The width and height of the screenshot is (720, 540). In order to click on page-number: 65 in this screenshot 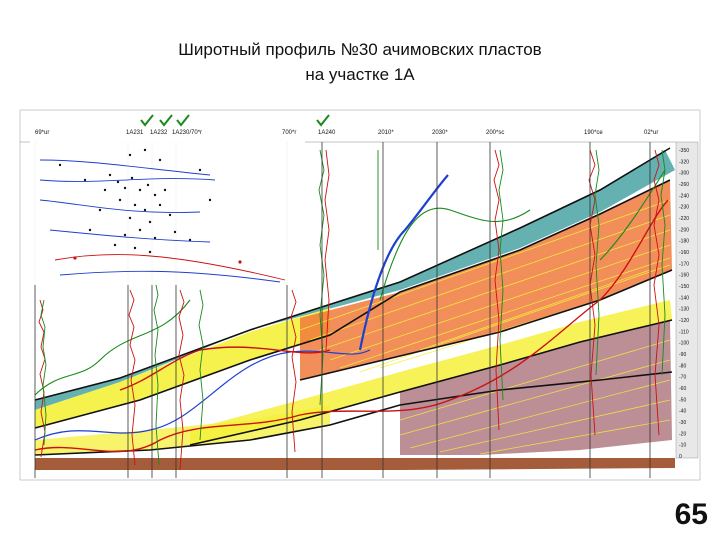, I will do `click(691, 514)`.